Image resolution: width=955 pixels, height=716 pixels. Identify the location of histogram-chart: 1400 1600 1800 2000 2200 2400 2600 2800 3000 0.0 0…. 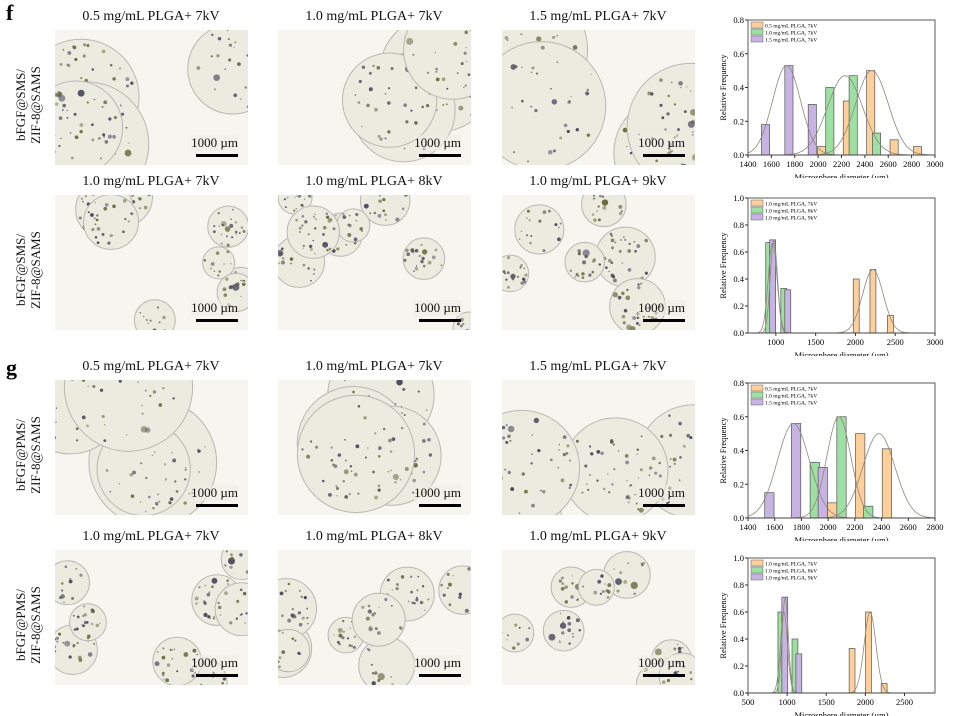
(827, 91).